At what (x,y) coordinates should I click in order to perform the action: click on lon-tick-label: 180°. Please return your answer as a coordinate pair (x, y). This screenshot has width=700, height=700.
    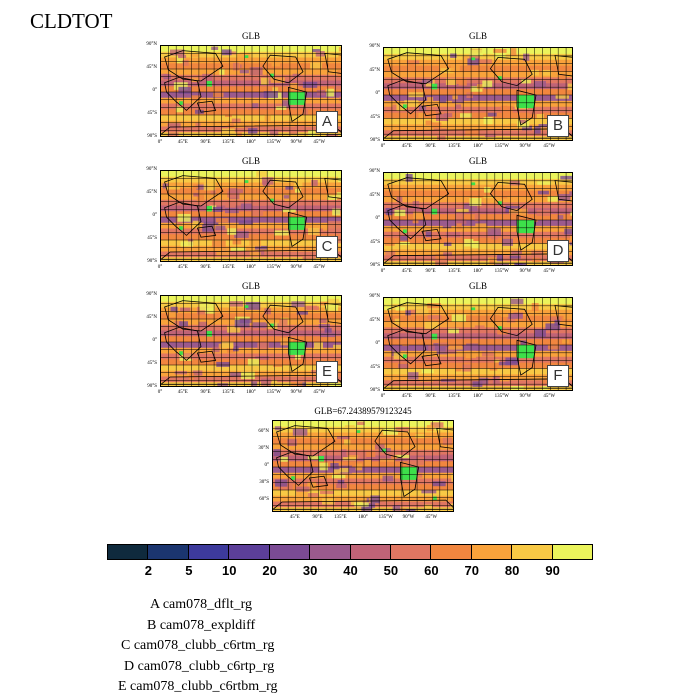
    Looking at the image, I should click on (251, 267).